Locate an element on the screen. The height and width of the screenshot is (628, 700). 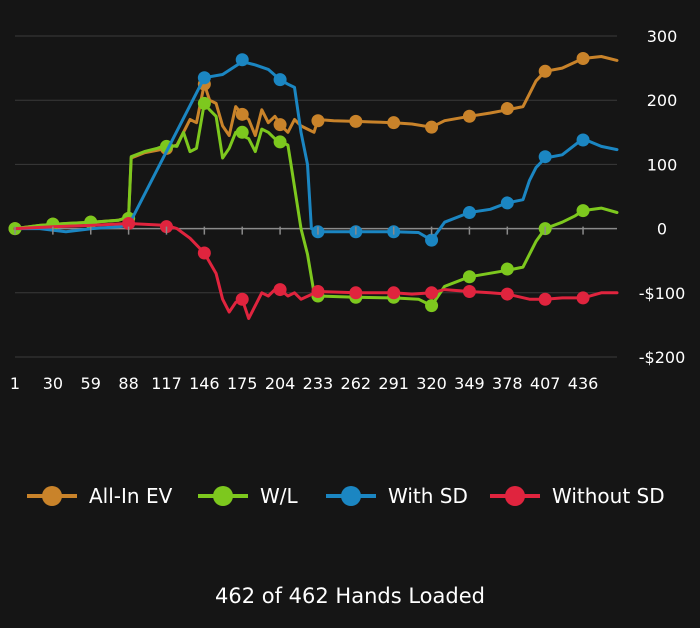
legend-item-all-in-ev: All-In EV is located at coordinates (100, 496).